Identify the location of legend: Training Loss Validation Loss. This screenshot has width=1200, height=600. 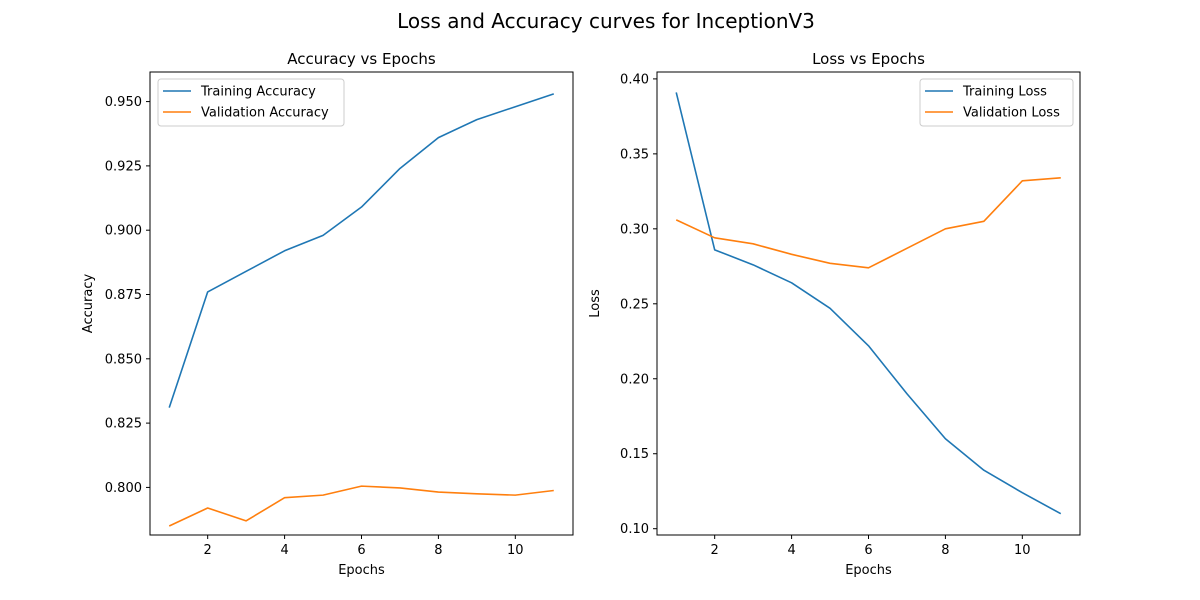
(996, 102).